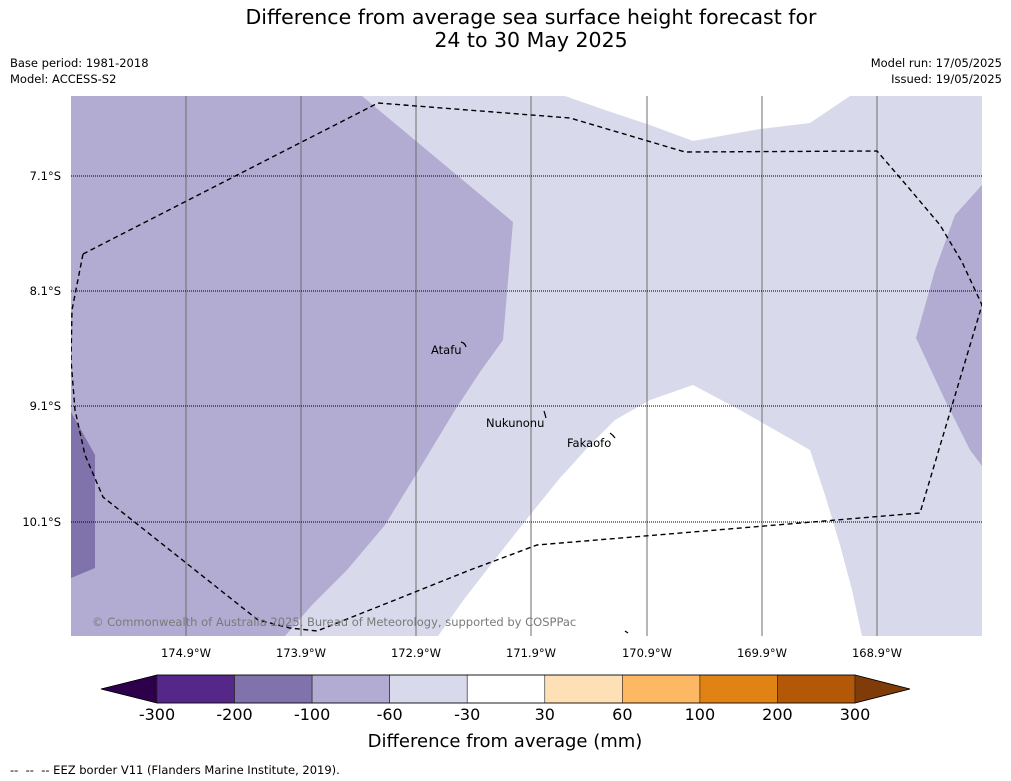 The image size is (1011, 781). Describe the element at coordinates (301, 653) in the screenshot. I see `longitude-label: 173.9°W` at that location.